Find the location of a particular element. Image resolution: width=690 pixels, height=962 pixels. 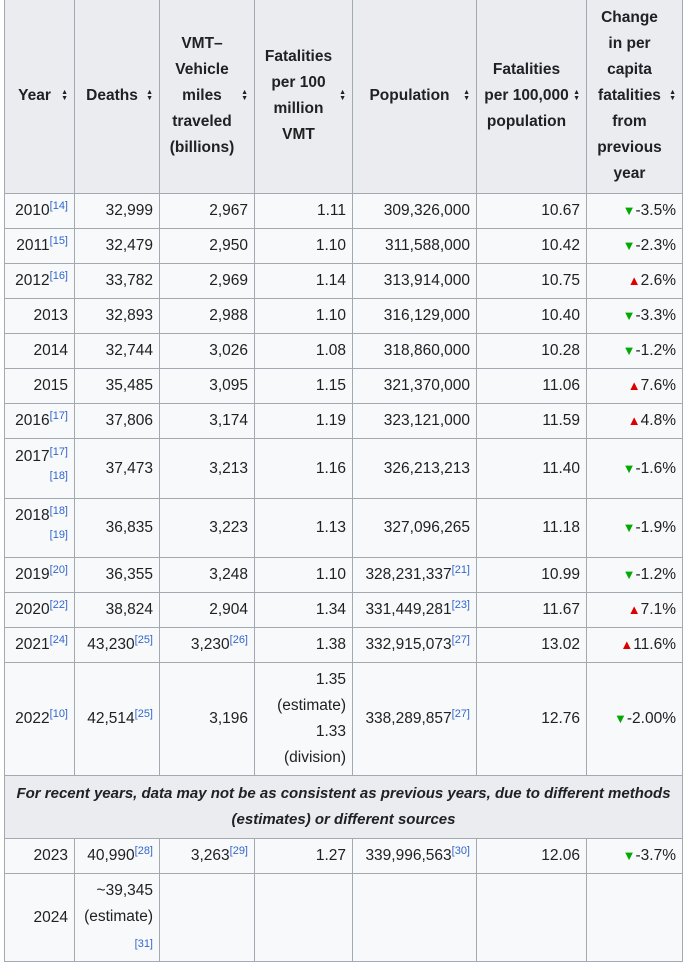

year-value: 2023 is located at coordinates (50, 855).